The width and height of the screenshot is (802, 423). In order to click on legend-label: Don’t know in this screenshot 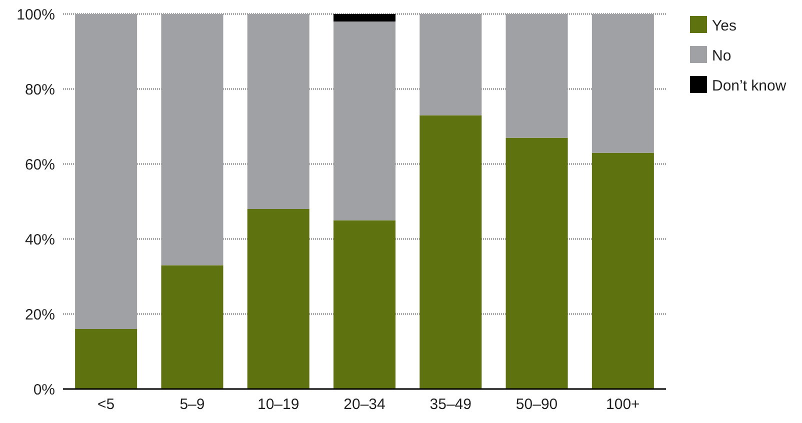, I will do `click(749, 85)`.